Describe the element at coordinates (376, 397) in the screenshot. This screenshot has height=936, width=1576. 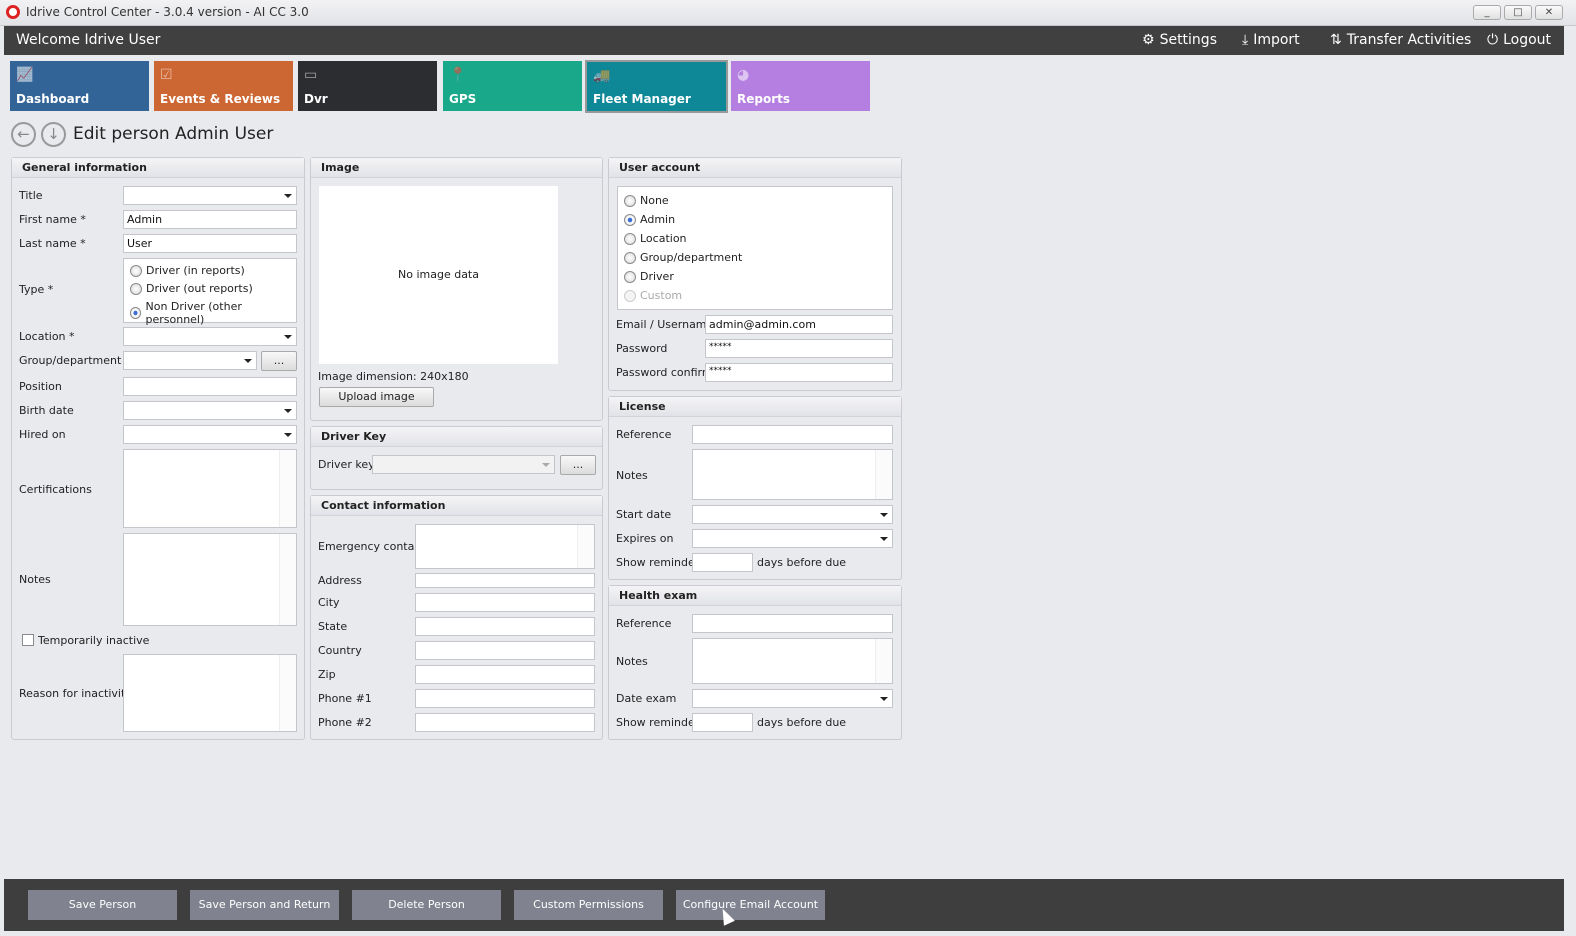
I see `upload-image-button: Upload image` at that location.